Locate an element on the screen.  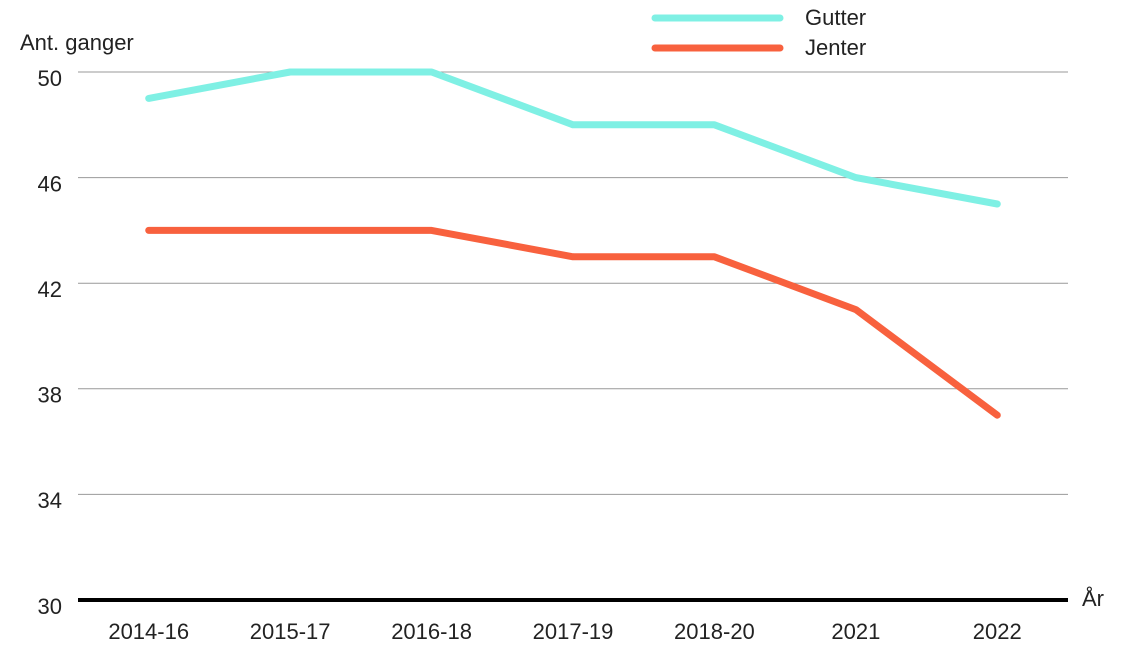
x-tick-label: 2021 is located at coordinates (855, 631).